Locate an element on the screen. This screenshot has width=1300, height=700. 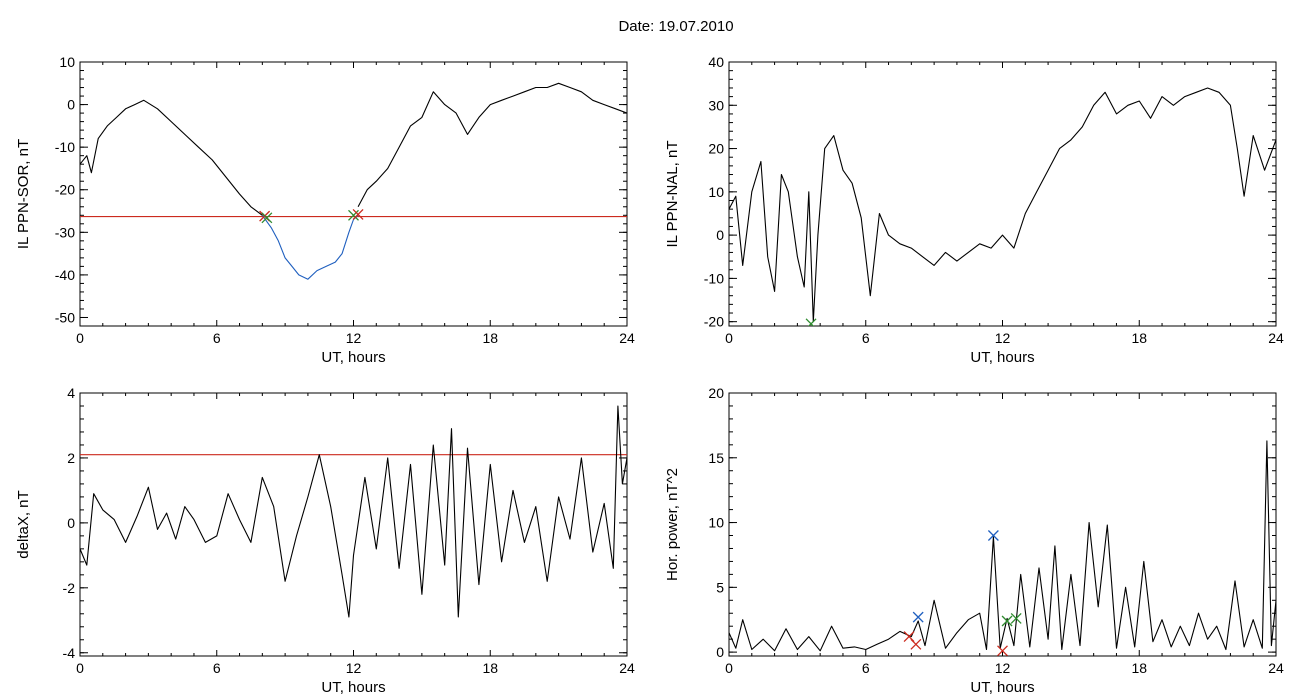
y-tick-label: 4 is located at coordinates (71, 393).